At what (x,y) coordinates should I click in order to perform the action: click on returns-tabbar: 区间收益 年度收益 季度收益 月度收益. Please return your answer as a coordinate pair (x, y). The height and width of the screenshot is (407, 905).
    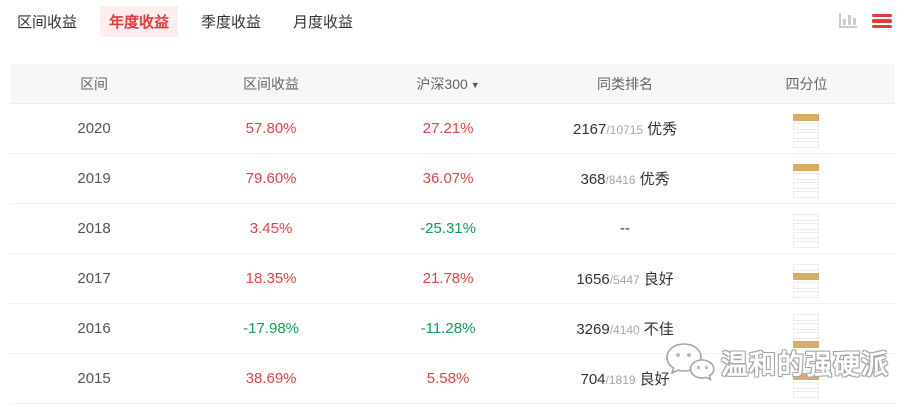
    Looking at the image, I should click on (452, 18).